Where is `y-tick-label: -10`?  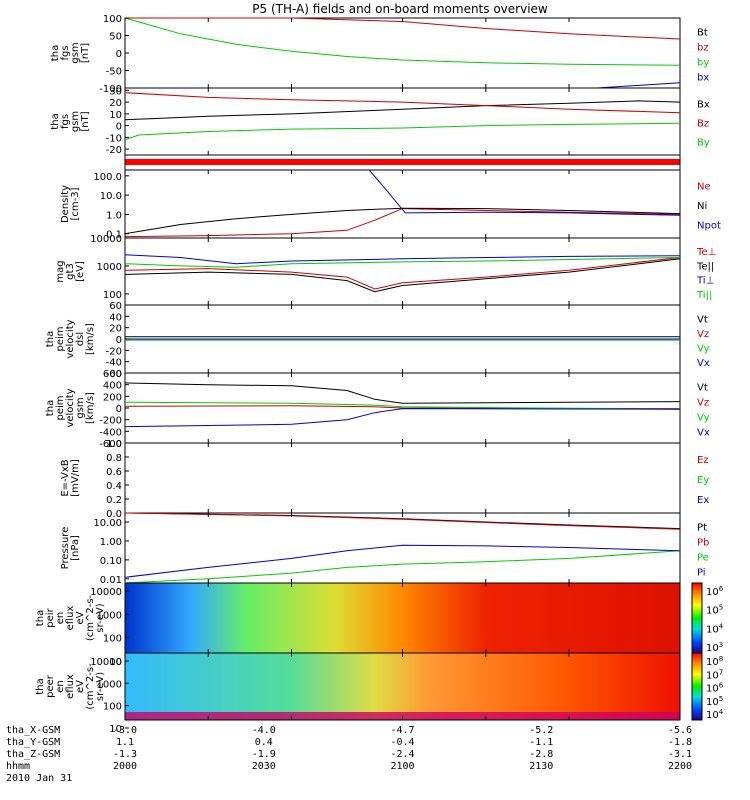
y-tick-label: -10 is located at coordinates (114, 138).